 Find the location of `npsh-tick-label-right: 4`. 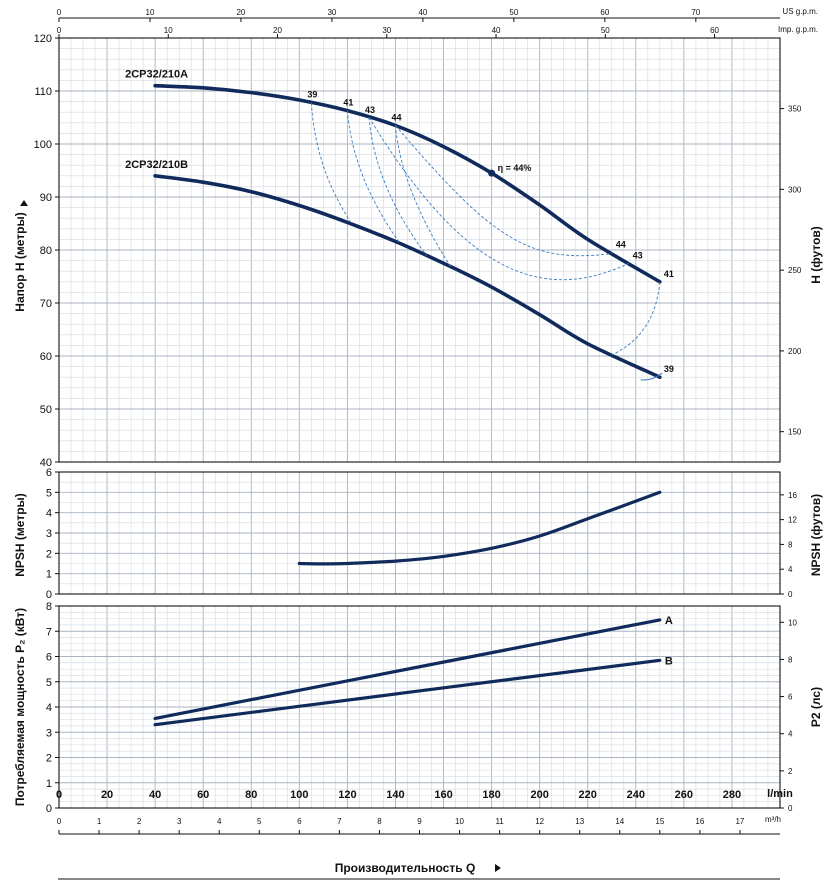

npsh-tick-label-right: 4 is located at coordinates (790, 569).